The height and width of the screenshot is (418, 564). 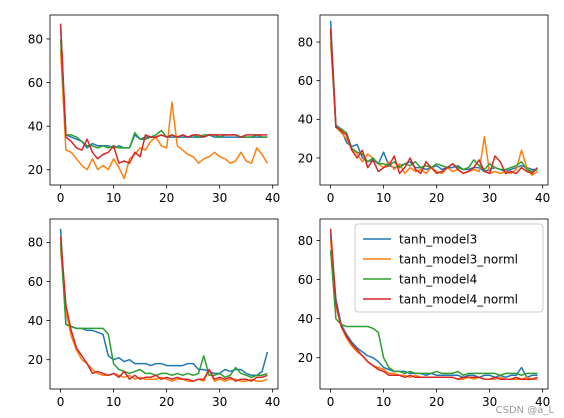 I want to click on legend-label: tanh_model4, so click(x=438, y=279).